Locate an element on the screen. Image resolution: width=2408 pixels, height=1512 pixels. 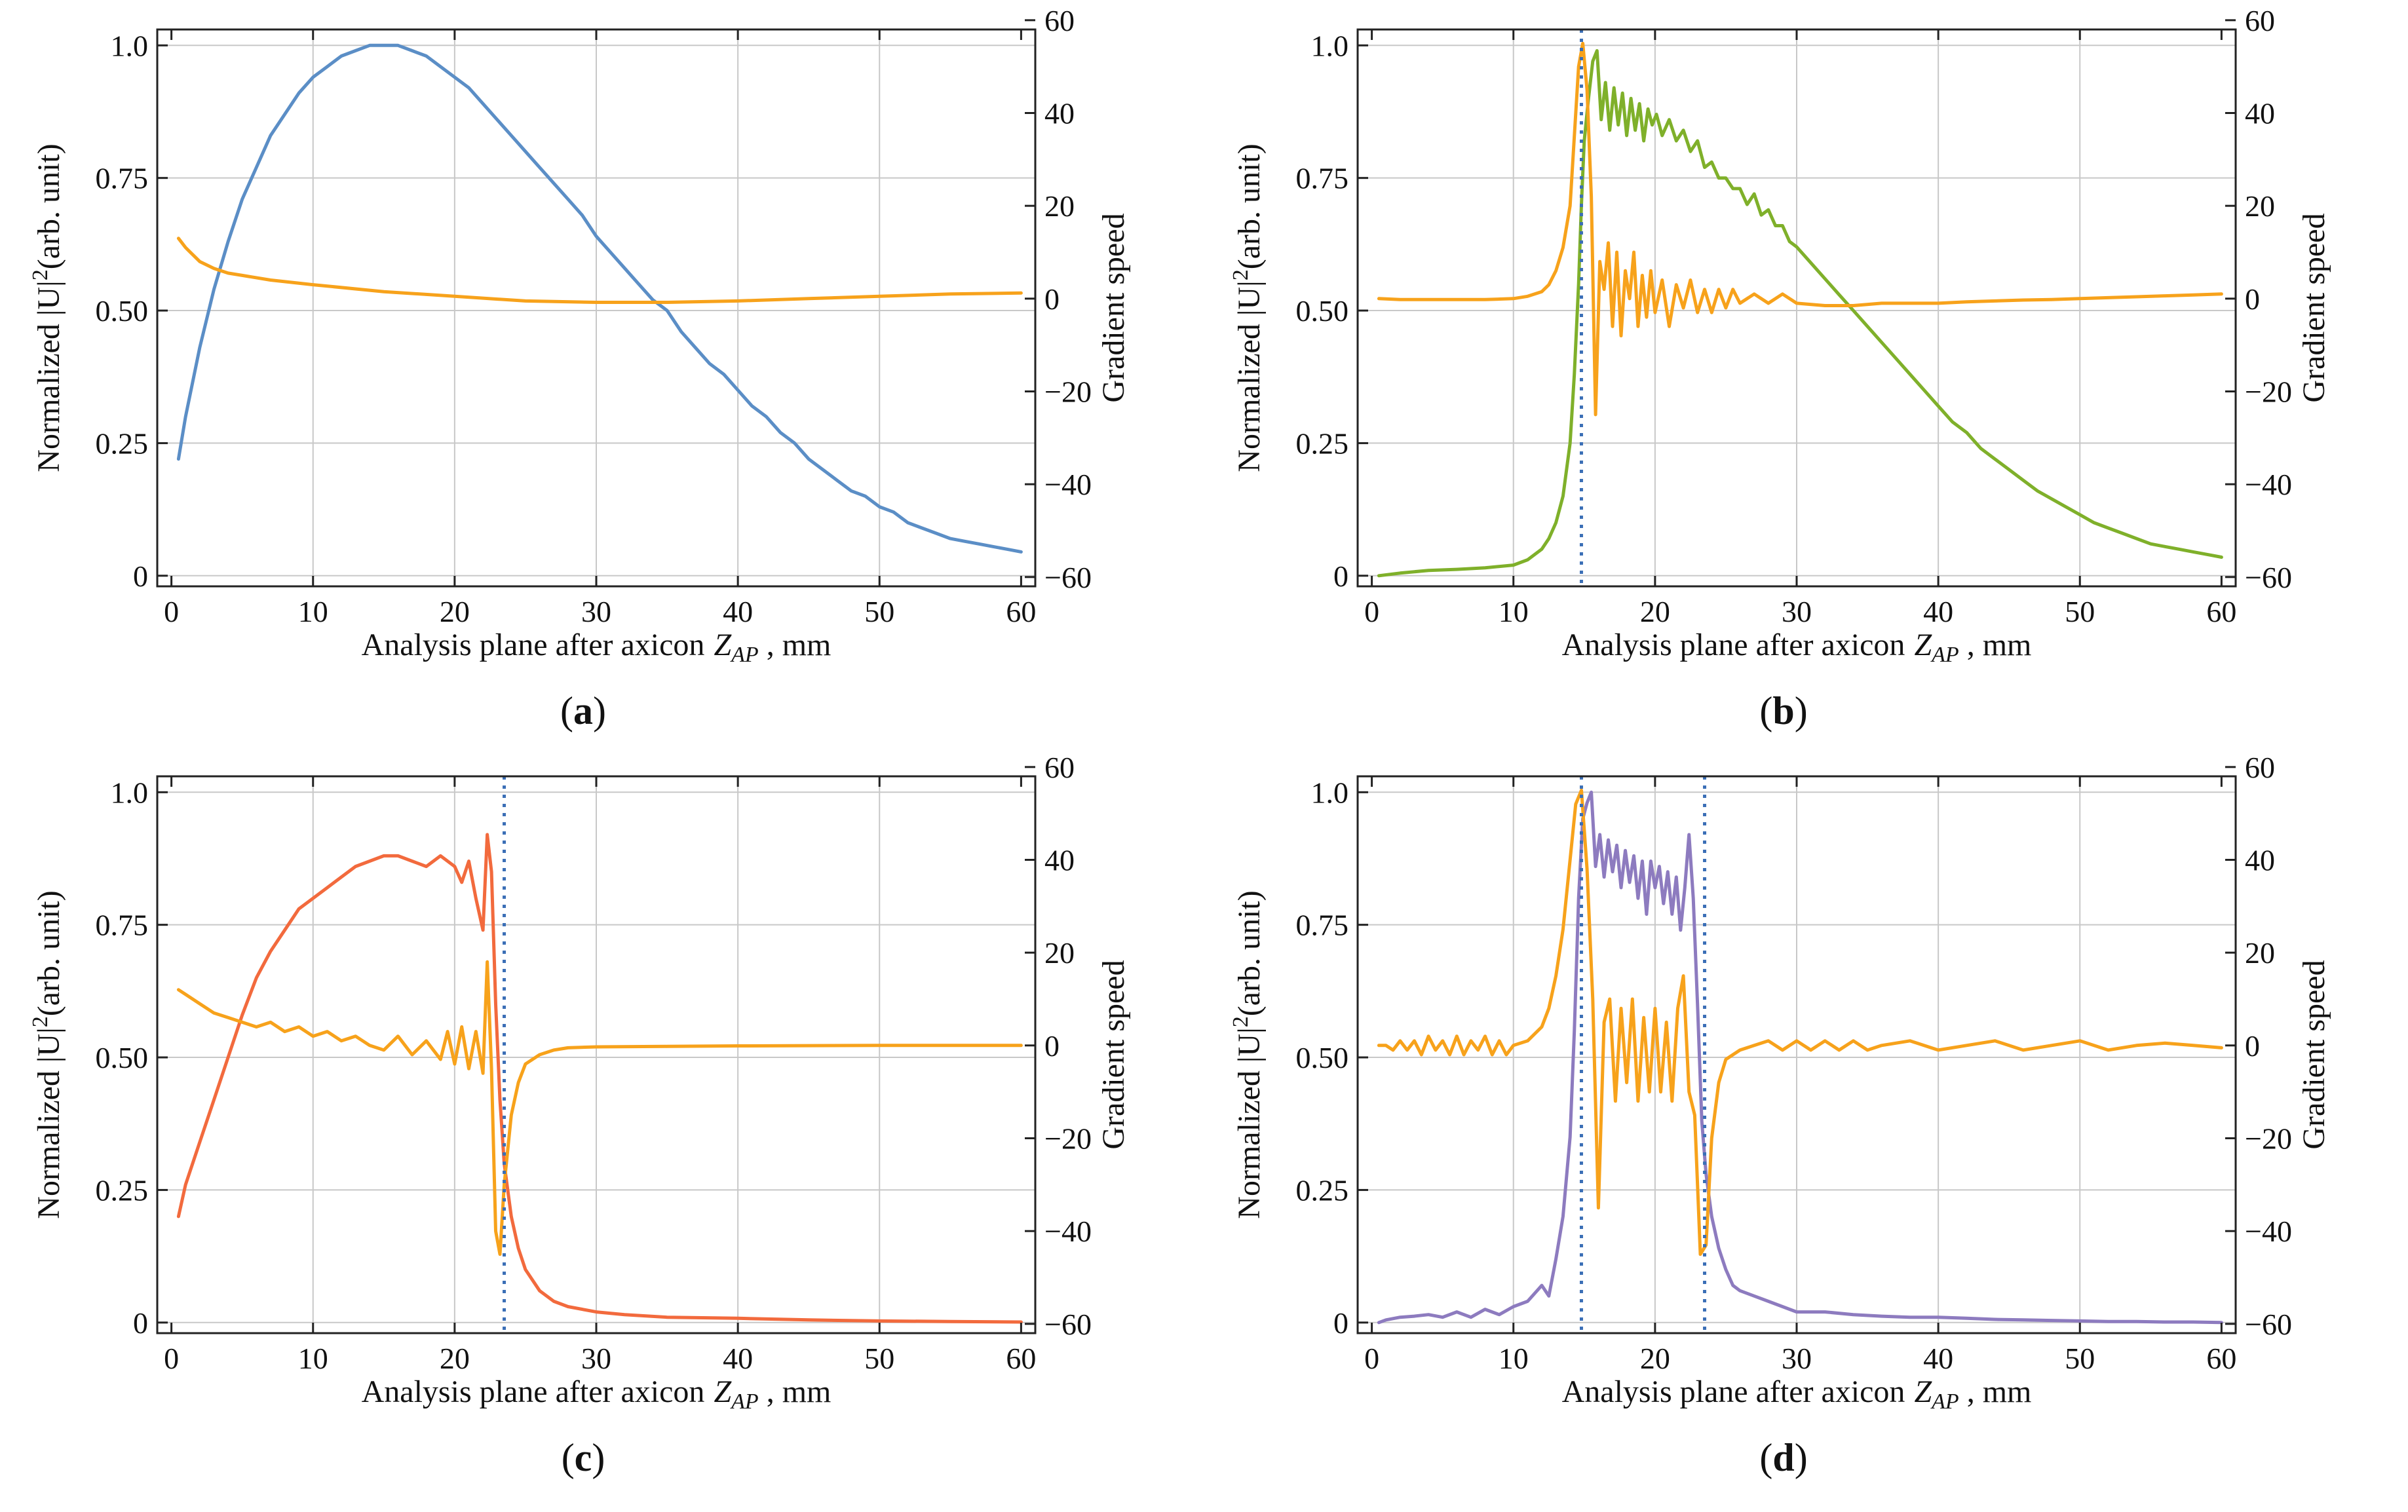
y2-axis-label-d: Gradient speed is located at coordinates (2314, 1055).